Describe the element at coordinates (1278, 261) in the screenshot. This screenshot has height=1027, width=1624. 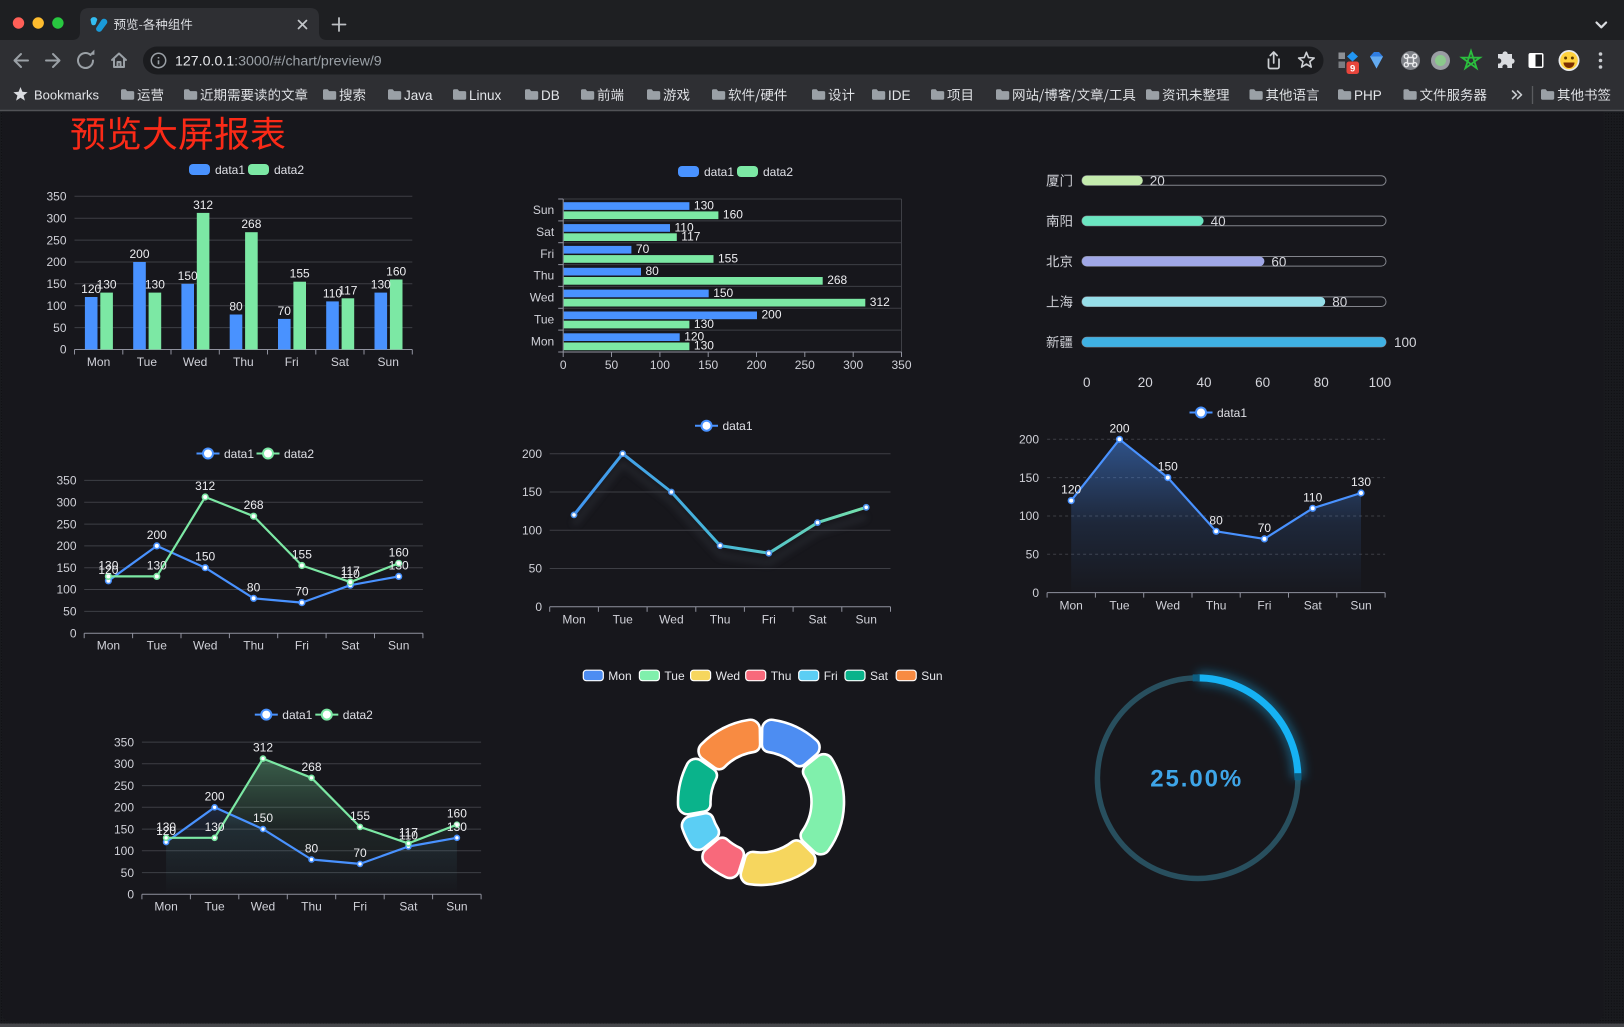
I see `svg-text: 60` at that location.